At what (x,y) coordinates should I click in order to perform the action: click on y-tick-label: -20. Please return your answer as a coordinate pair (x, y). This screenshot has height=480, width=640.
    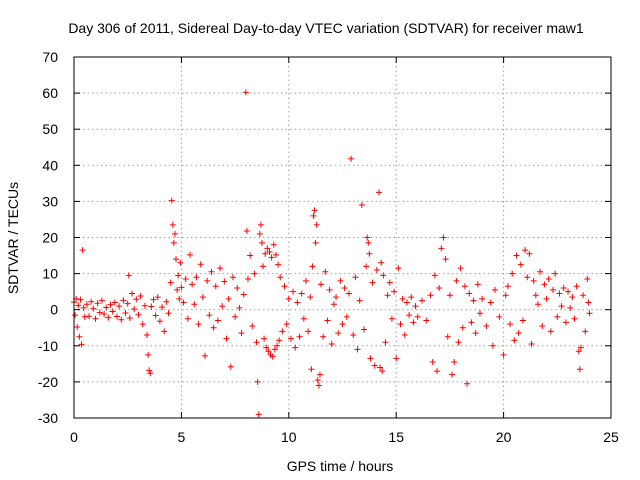
    Looking at the image, I should click on (48, 382).